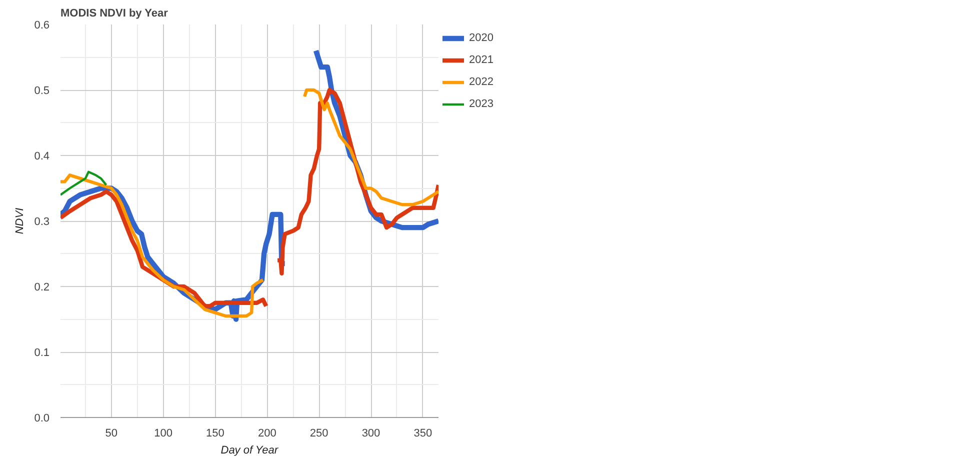 The height and width of the screenshot is (459, 975). I want to click on x-tick-label: 100, so click(163, 434).